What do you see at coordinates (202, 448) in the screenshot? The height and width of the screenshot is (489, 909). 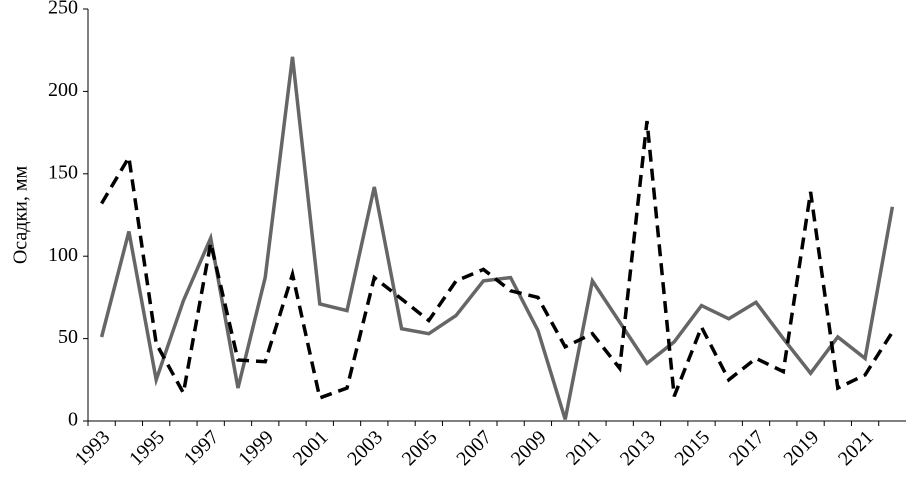 I see `x-tick-label: 1997` at bounding box center [202, 448].